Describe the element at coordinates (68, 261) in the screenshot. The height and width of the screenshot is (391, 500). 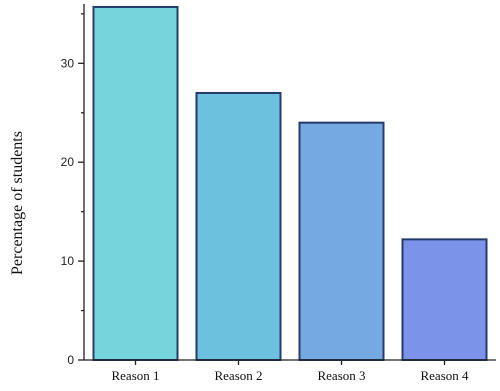
I see `y-tick-label: 10` at that location.